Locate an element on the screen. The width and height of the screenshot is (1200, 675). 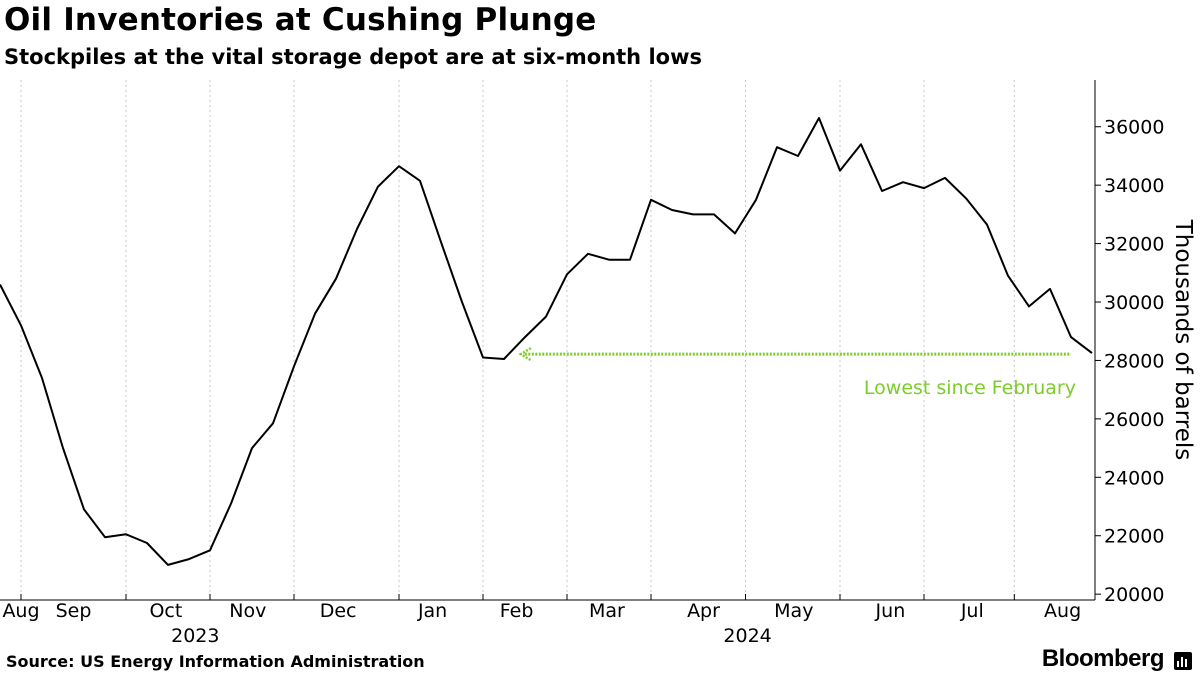
x-tick-label-6: Feb is located at coordinates (517, 611).